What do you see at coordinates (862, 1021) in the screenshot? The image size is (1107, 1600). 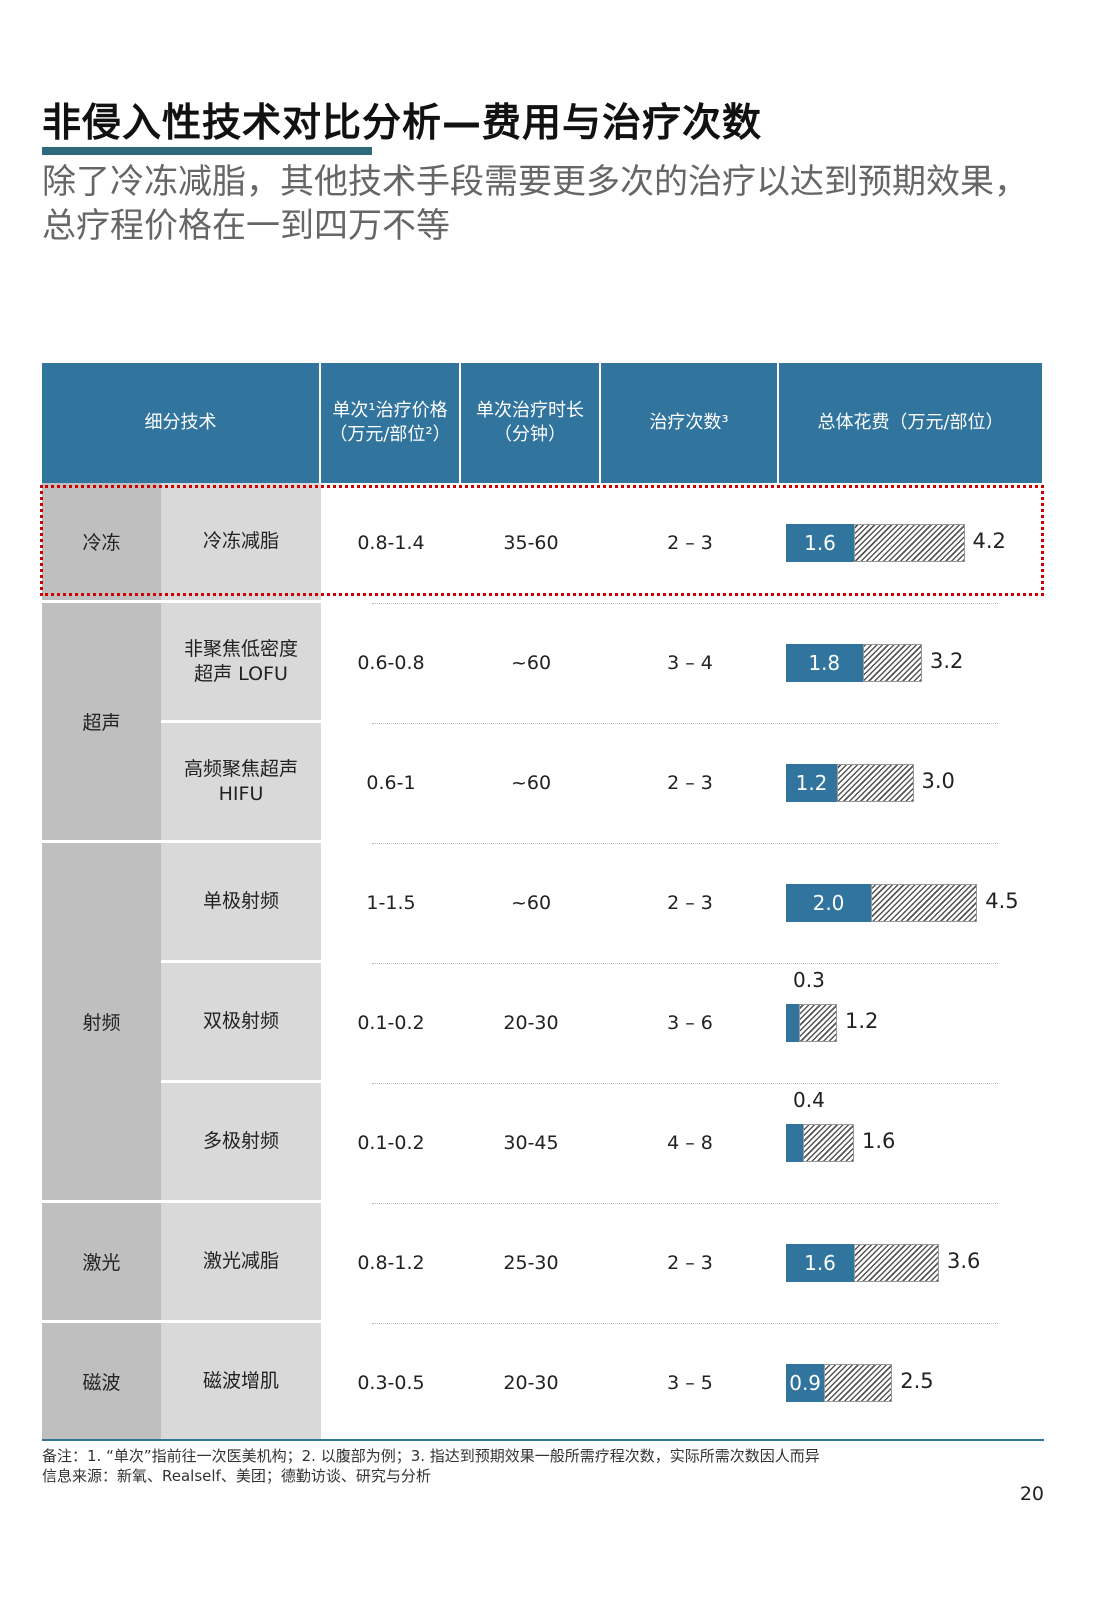 I see `total-cost-label: 1.2` at bounding box center [862, 1021].